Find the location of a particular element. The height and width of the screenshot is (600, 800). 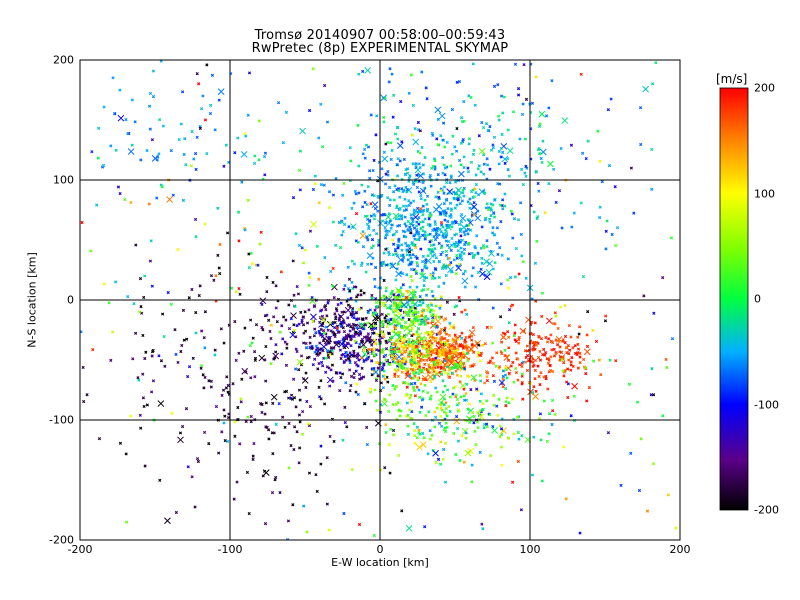

y-tick-label: -200 is located at coordinates (61, 540).